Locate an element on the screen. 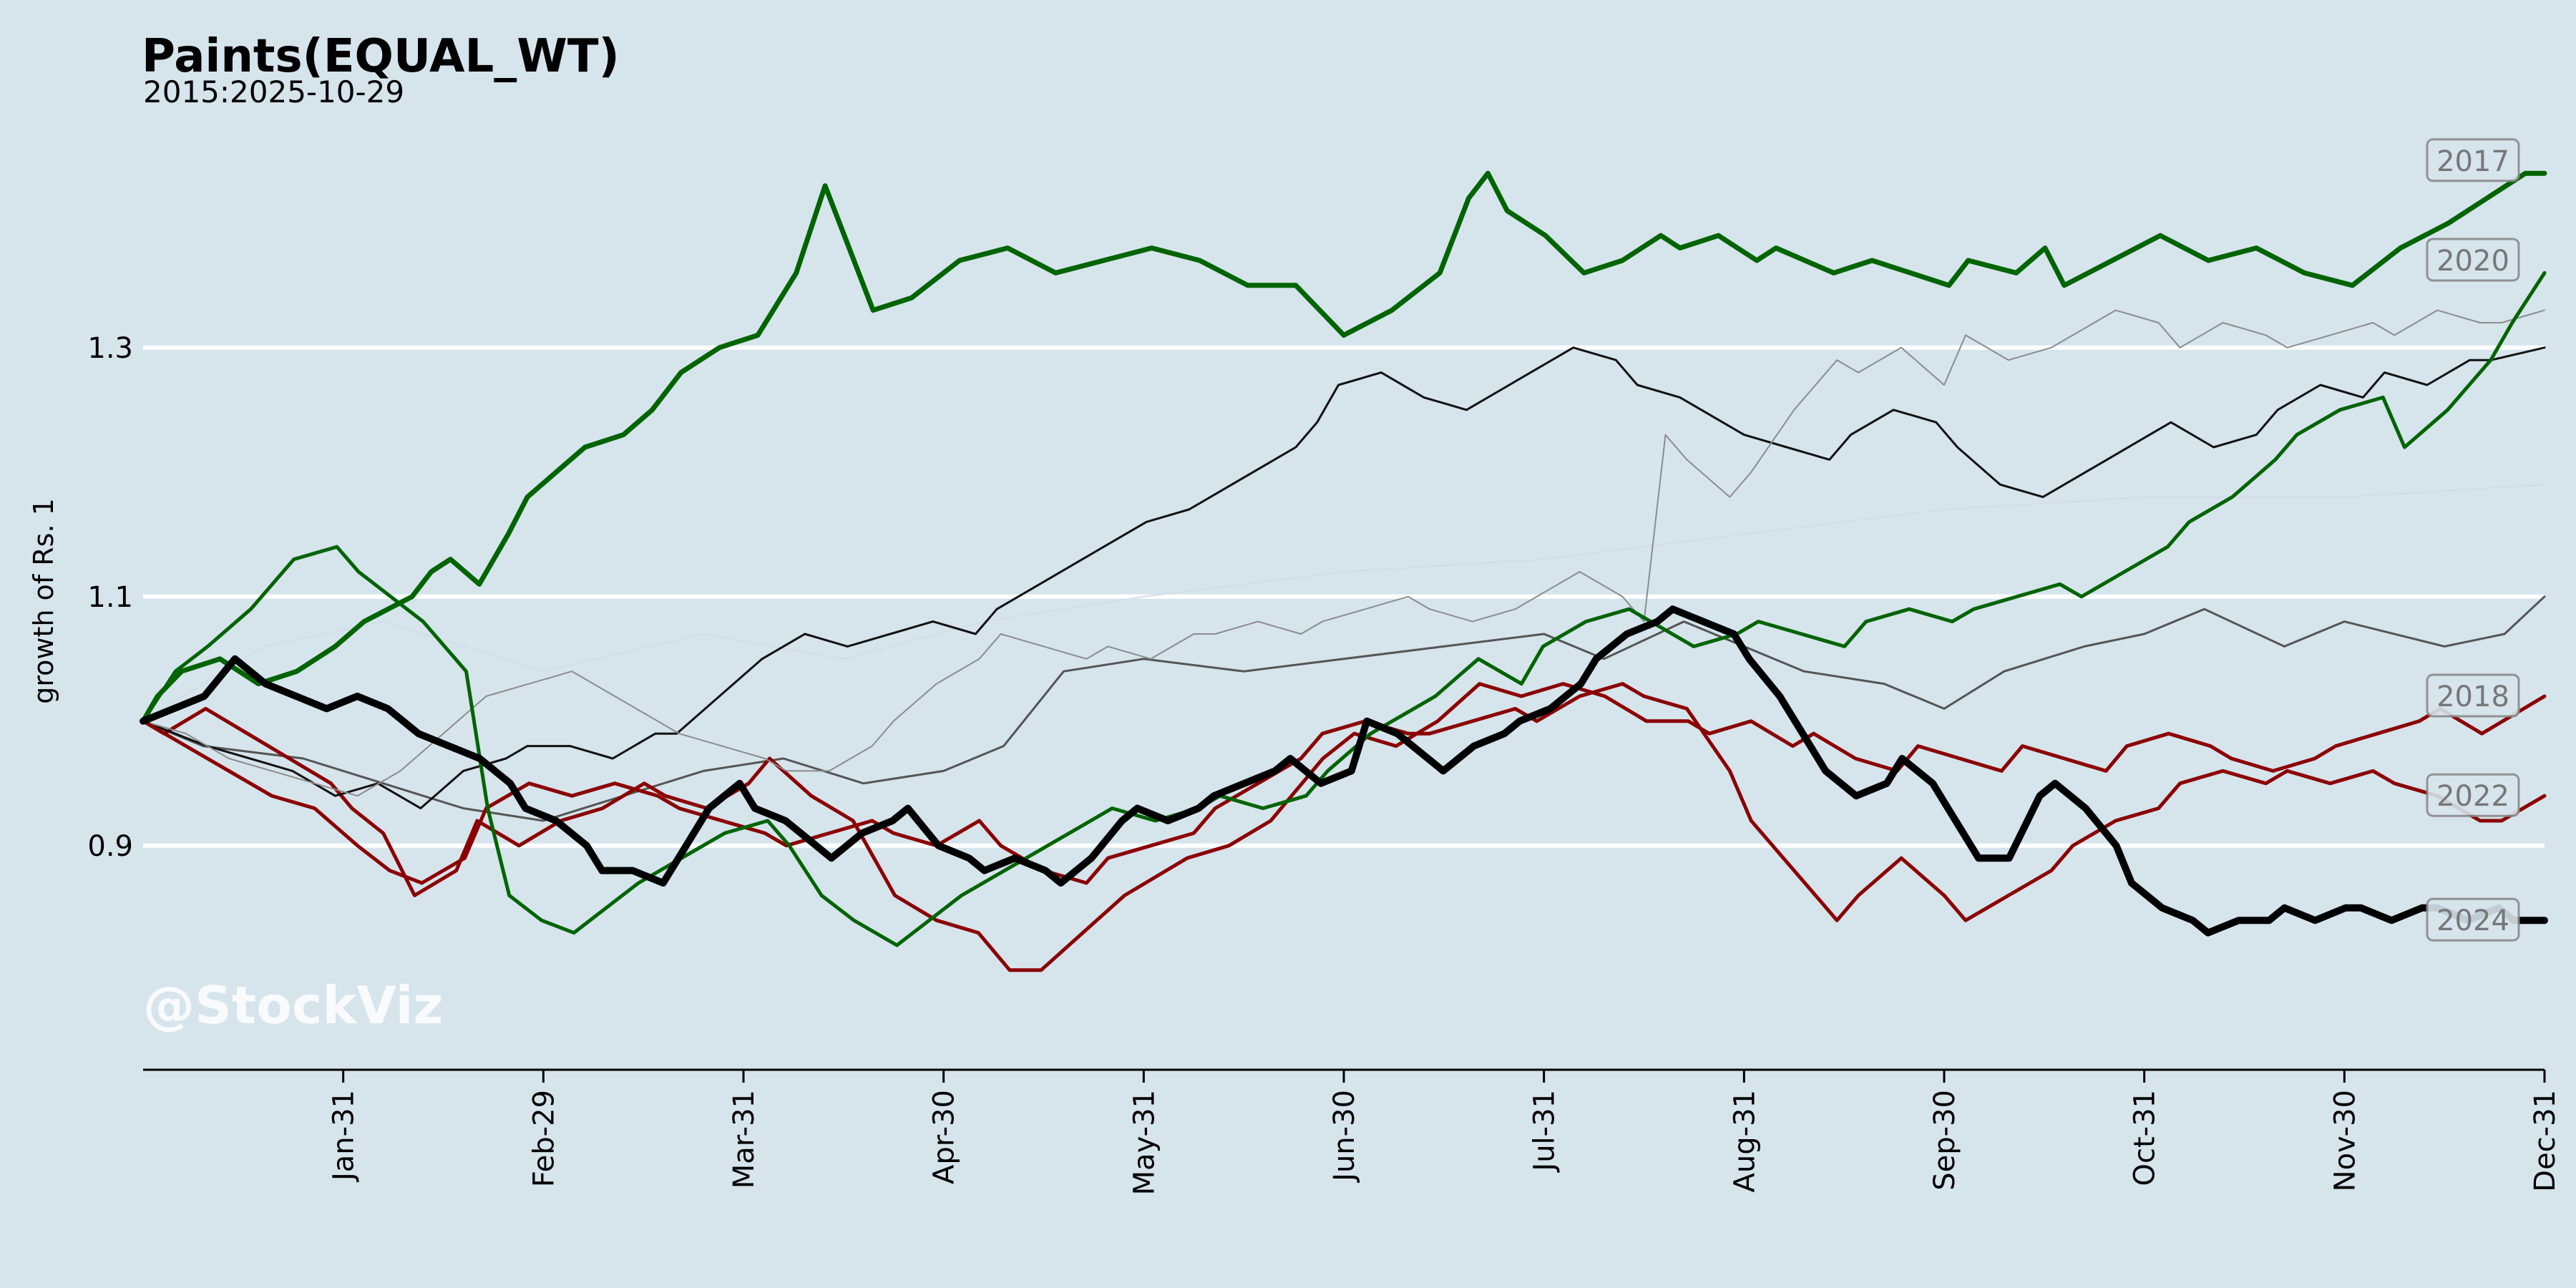  y-axis-label: growth of Rs. 1 is located at coordinates (43, 601).